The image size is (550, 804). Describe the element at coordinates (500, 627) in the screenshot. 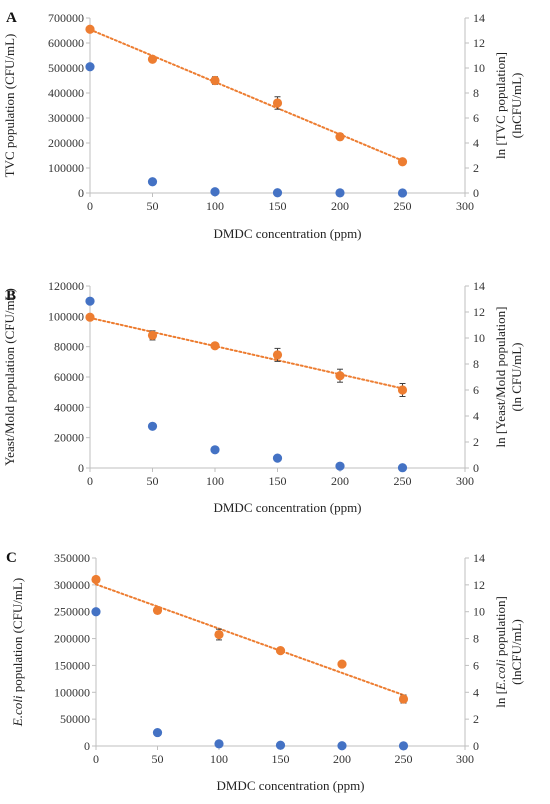

I see `y2-axis-title-part: population]` at that location.